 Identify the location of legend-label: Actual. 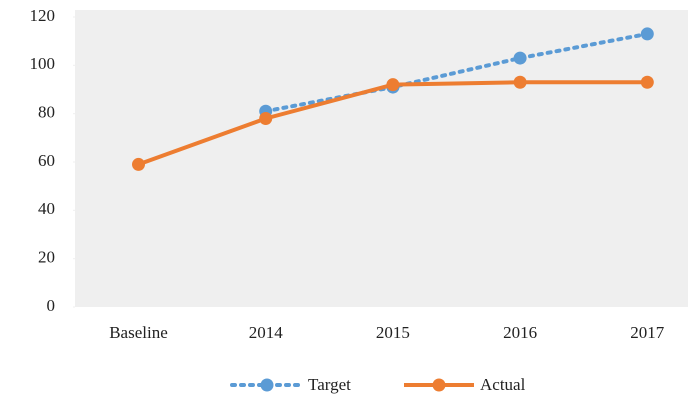
(503, 384).